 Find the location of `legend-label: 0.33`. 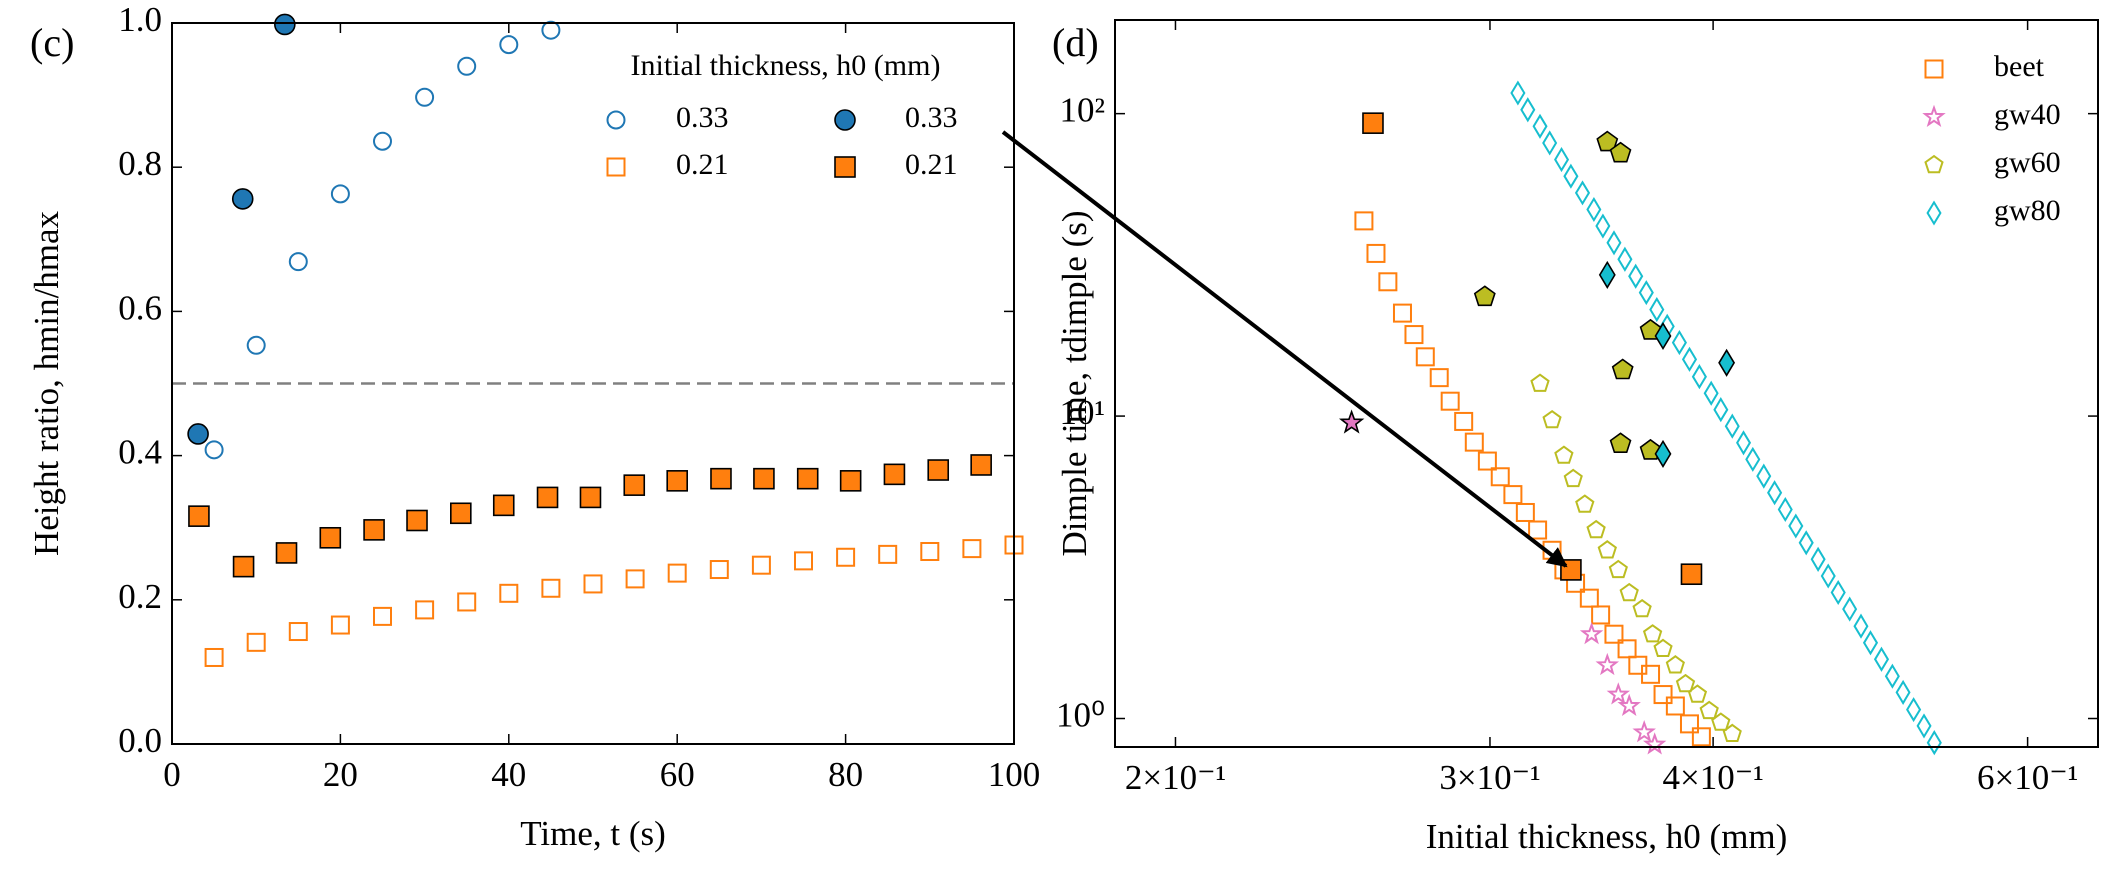

legend-label: 0.33 is located at coordinates (931, 117).